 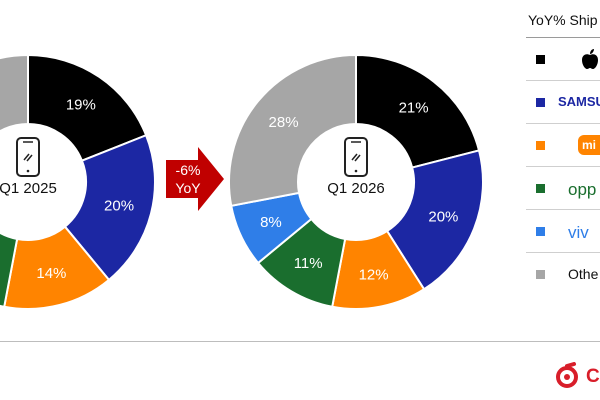 I want to click on legend-row: viv, so click(x=561, y=231).